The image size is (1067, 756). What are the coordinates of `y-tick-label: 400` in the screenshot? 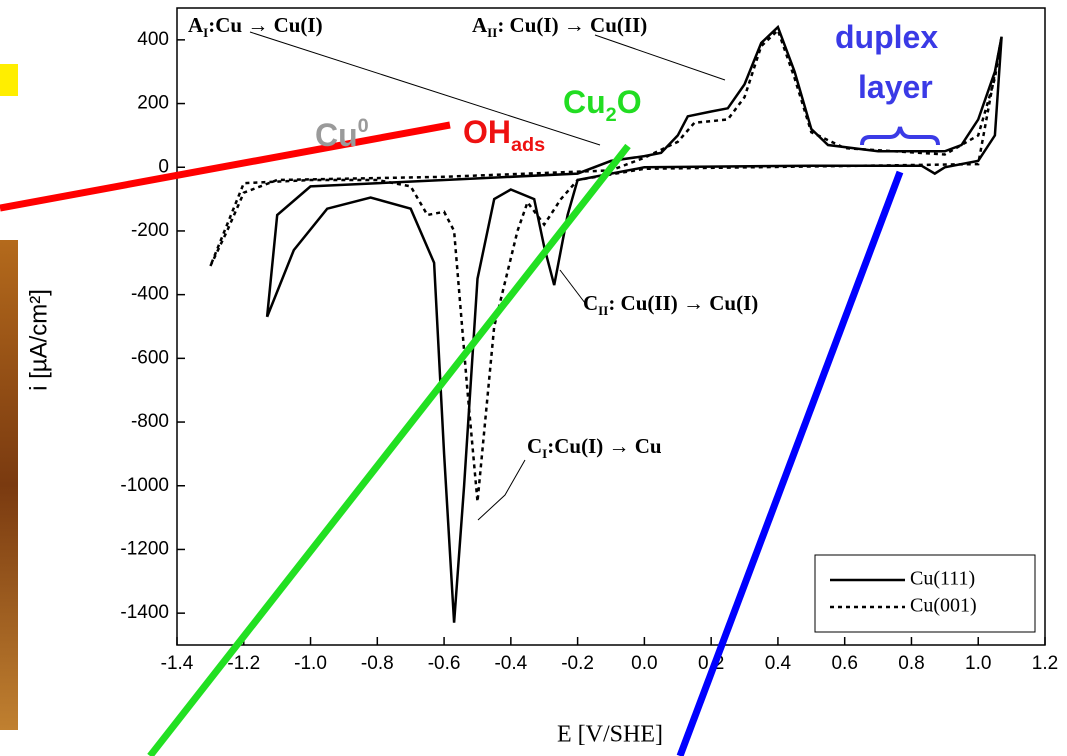 It's located at (153, 39).